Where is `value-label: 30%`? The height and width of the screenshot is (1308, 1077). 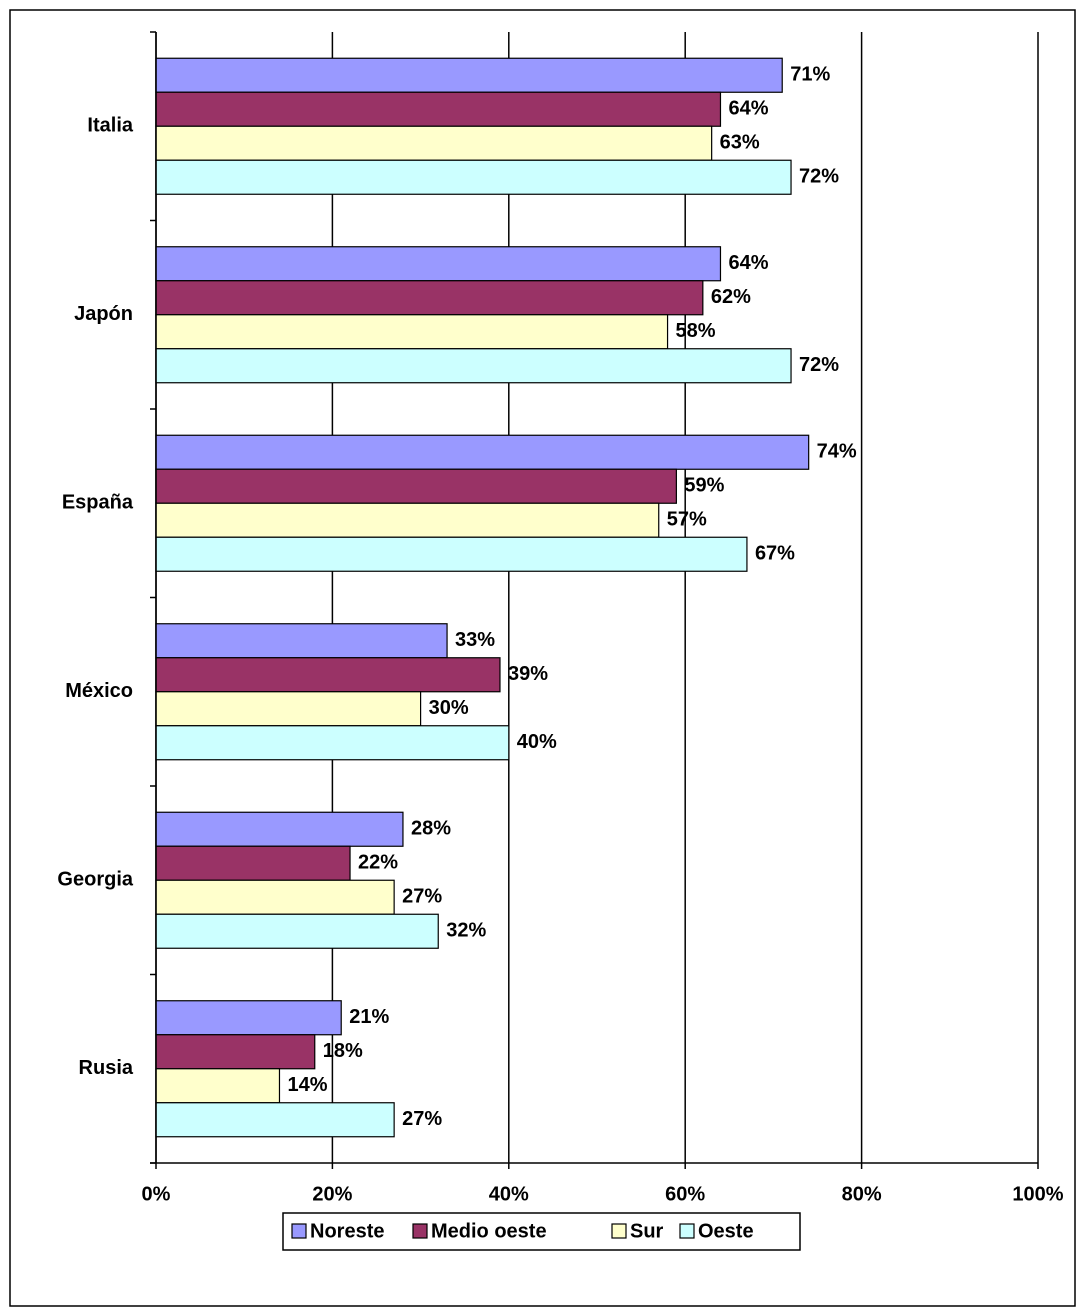 value-label: 30% is located at coordinates (449, 708).